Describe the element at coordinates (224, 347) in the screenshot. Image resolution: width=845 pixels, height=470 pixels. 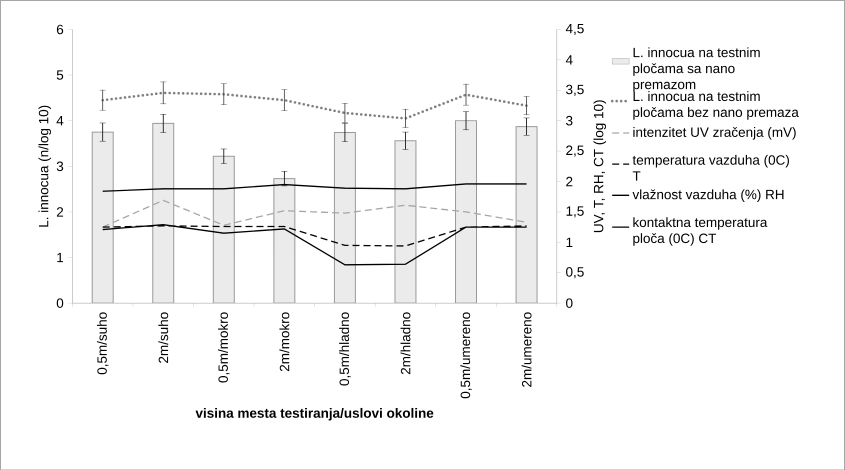
I see `x-tick-label: 0,5m/mokro` at that location.